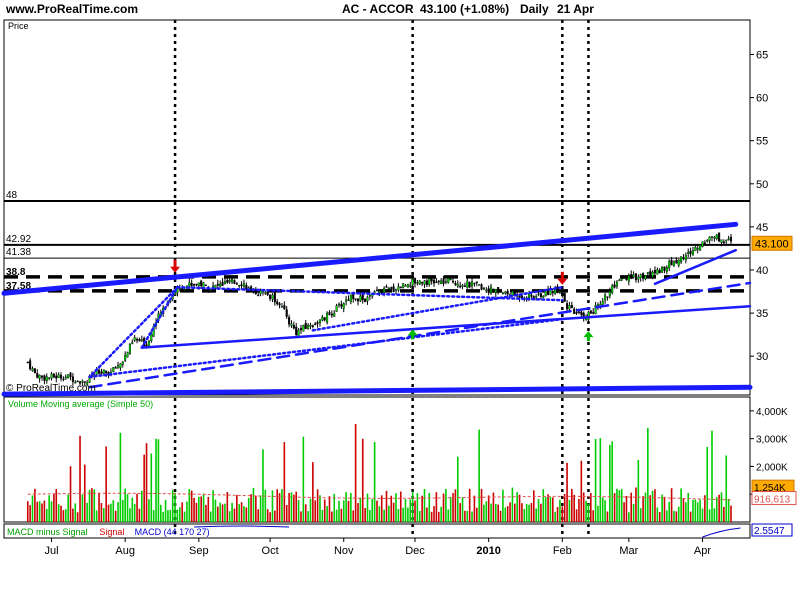  Describe the element at coordinates (762, 228) in the screenshot. I see `price-tick-label: 45` at that location.